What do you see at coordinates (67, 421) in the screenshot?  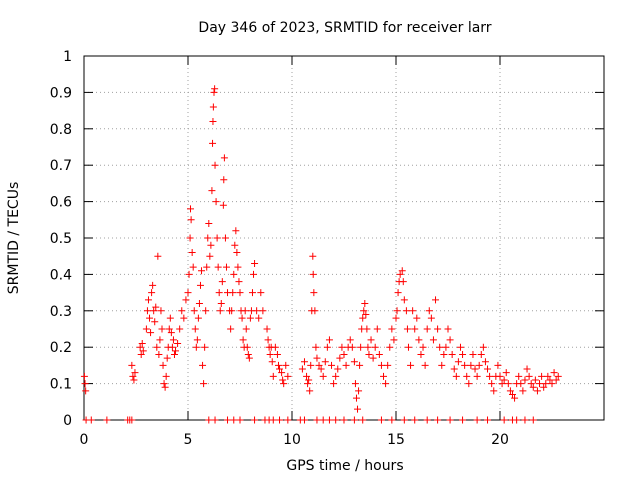 I see `y-tick-label: 0` at bounding box center [67, 421].